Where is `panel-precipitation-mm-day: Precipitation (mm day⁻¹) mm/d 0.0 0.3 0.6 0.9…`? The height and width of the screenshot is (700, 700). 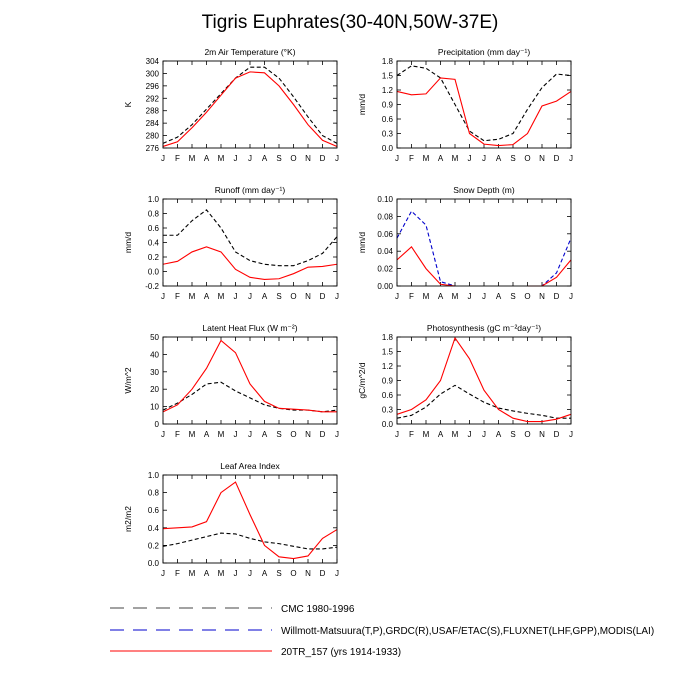 panel-precipitation-mm-day: Precipitation (mm day⁻¹) mm/d 0.0 0.3 0.6 0.9… is located at coordinates (465, 105).